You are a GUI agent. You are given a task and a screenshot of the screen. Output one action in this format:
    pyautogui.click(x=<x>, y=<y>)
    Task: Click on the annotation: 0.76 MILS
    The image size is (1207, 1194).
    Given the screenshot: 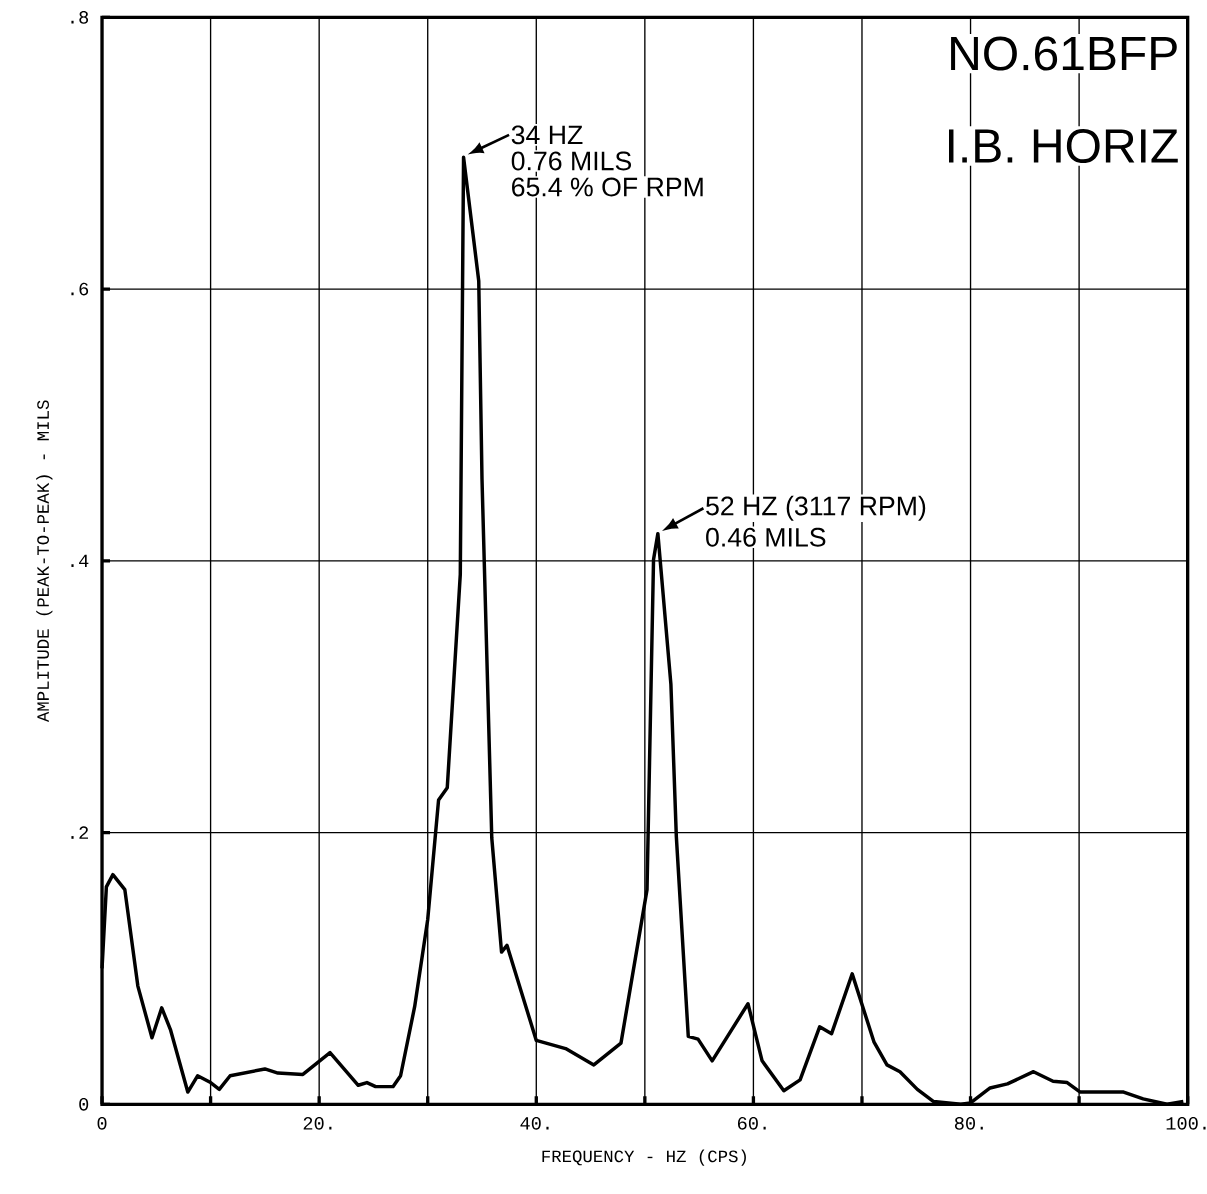 What is the action you would take?
    pyautogui.click(x=571, y=161)
    